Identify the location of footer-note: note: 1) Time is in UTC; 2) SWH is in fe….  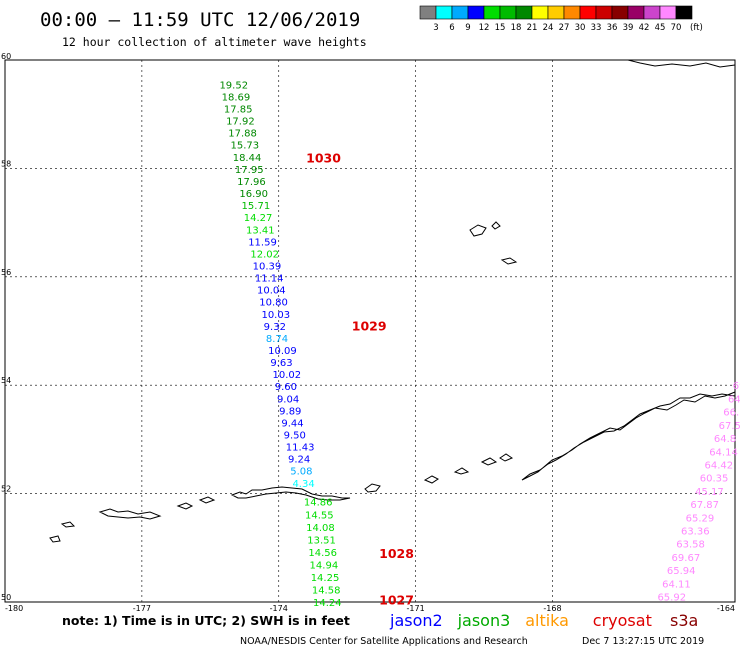
(206, 620).